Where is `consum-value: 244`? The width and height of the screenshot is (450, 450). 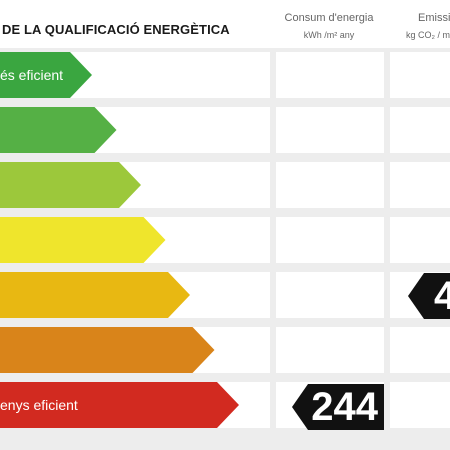 consum-value: 244 is located at coordinates (344, 407).